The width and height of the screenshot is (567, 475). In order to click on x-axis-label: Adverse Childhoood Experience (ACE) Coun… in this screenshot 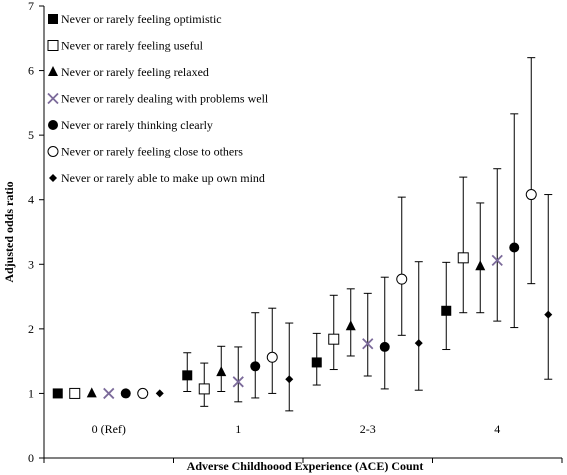, I will do `click(305, 466)`.